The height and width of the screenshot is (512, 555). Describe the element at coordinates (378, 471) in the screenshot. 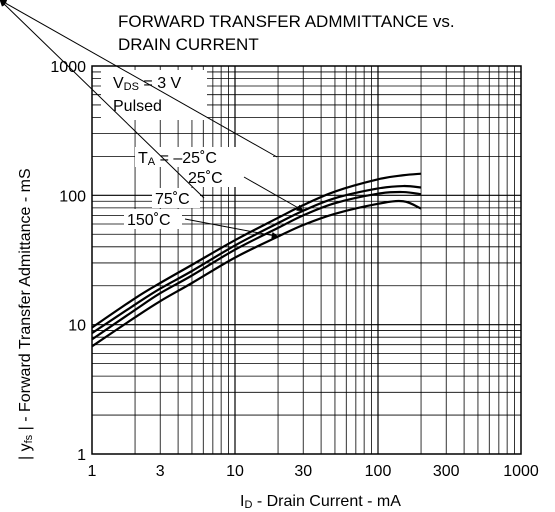

I see `x-tick-label: 100` at that location.